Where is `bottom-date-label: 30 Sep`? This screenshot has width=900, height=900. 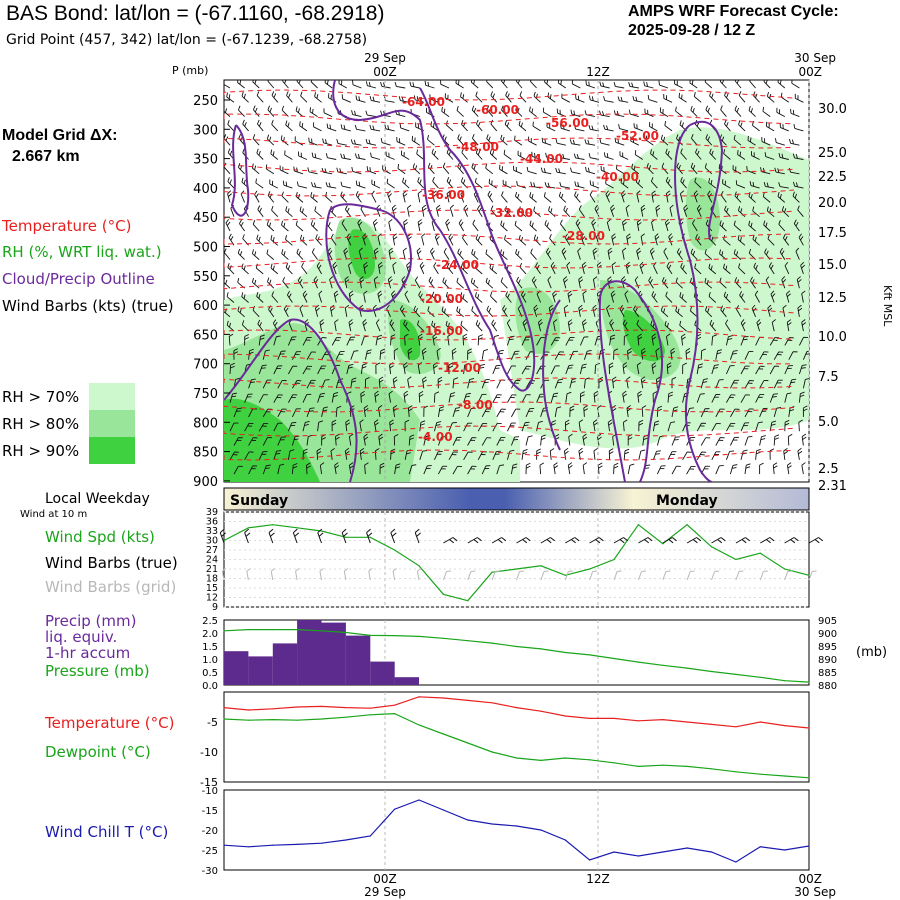
bottom-date-label: 30 Sep is located at coordinates (815, 892).